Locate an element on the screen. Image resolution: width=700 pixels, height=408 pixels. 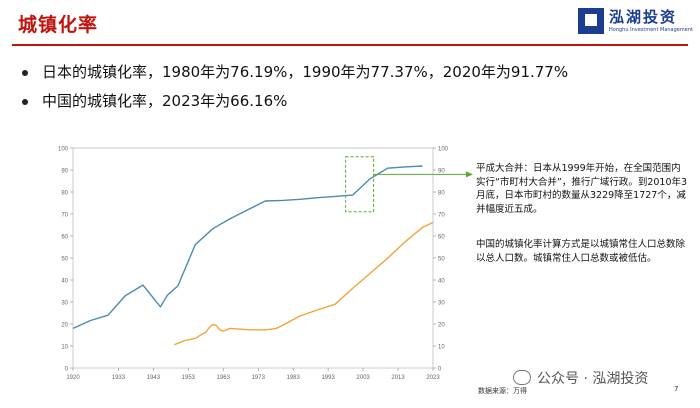
data-source: 数据来源：万得 is located at coordinates (502, 391).